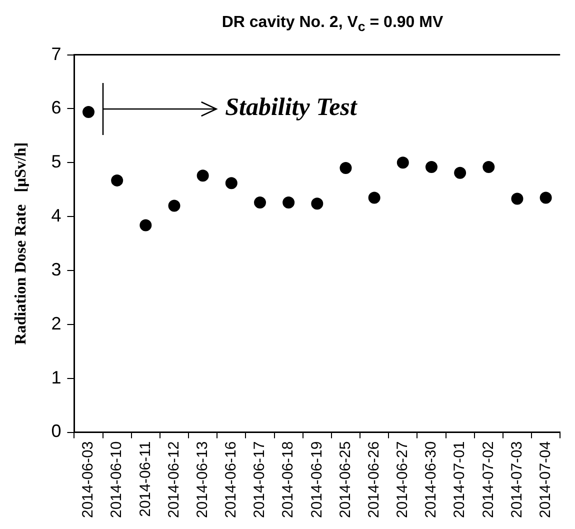  What do you see at coordinates (145, 479) in the screenshot?
I see `x-tick-label: 2014-06-11` at bounding box center [145, 479].